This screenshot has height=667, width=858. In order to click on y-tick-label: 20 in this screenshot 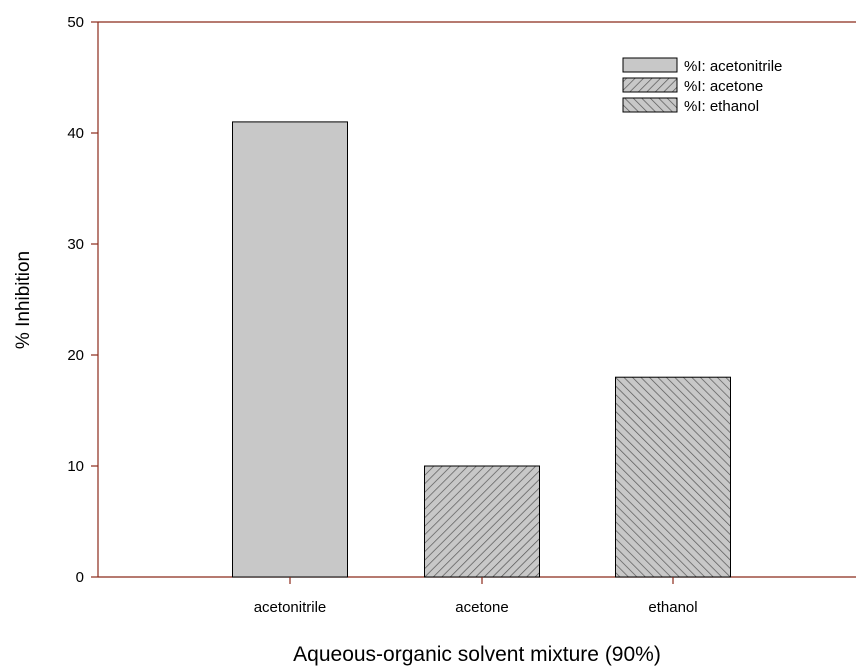, I will do `click(75, 355)`.